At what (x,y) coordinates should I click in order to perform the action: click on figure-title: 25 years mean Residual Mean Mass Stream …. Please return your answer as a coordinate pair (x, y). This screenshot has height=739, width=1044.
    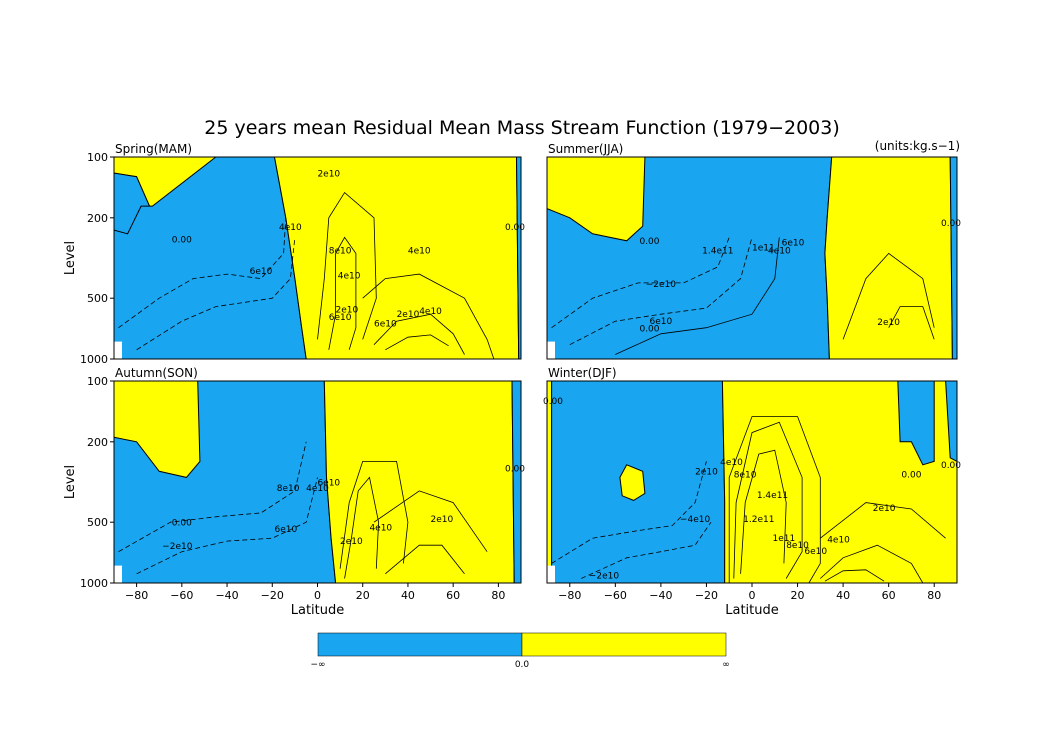
    Looking at the image, I should click on (522, 128).